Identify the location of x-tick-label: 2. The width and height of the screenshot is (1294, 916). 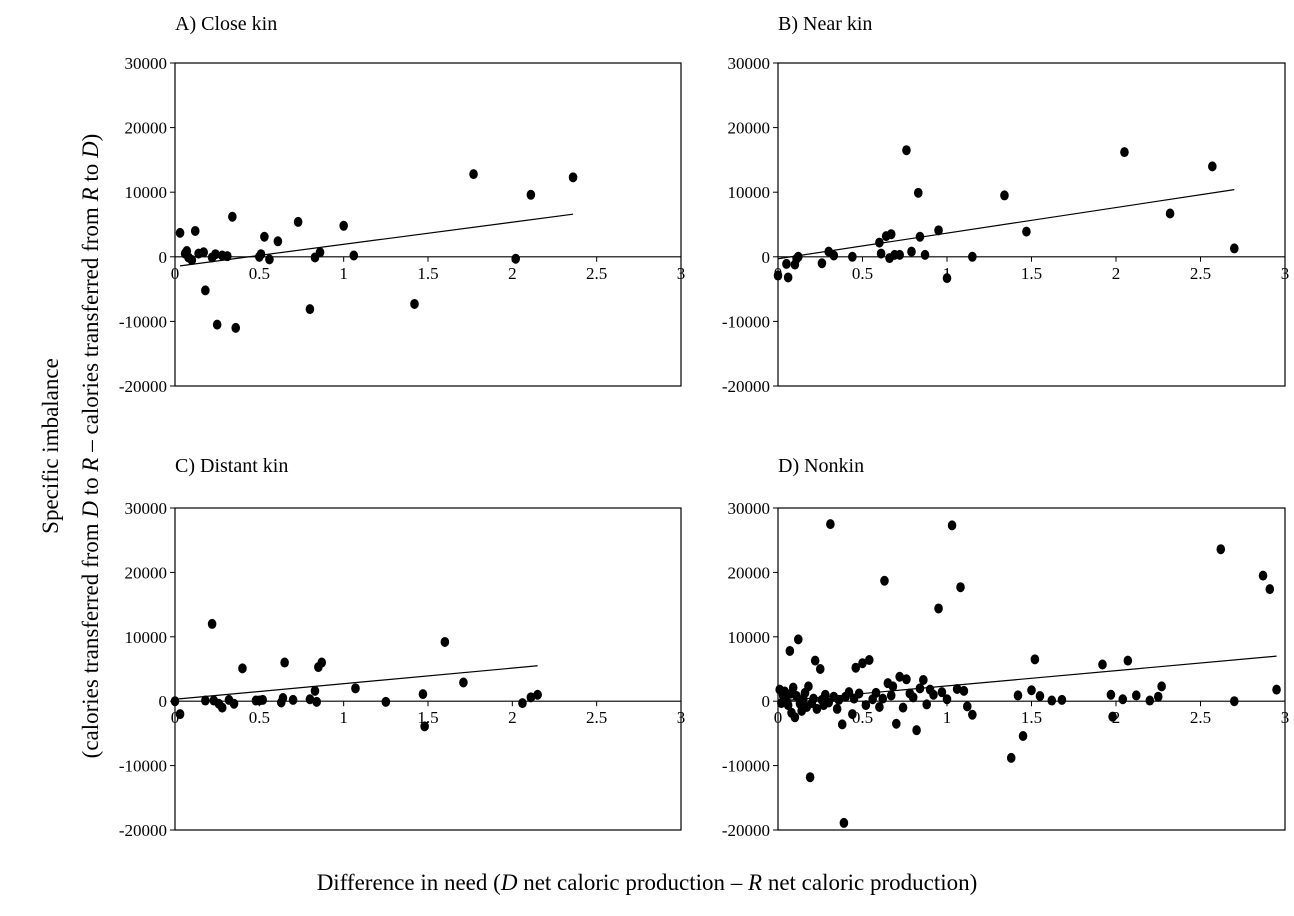
(1116, 273).